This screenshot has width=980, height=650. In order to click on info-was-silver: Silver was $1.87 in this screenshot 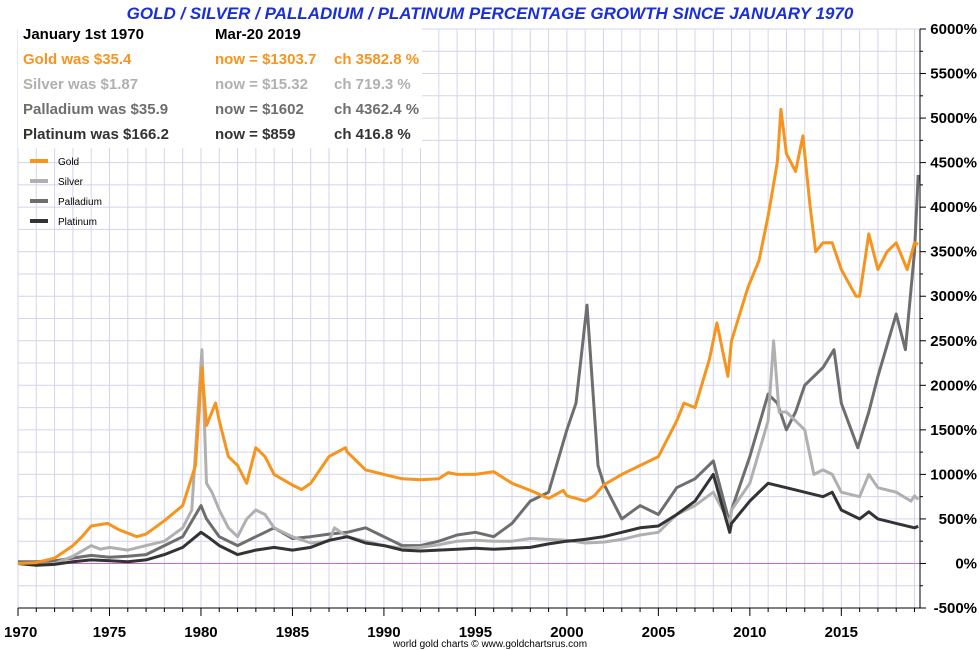, I will do `click(80, 84)`.